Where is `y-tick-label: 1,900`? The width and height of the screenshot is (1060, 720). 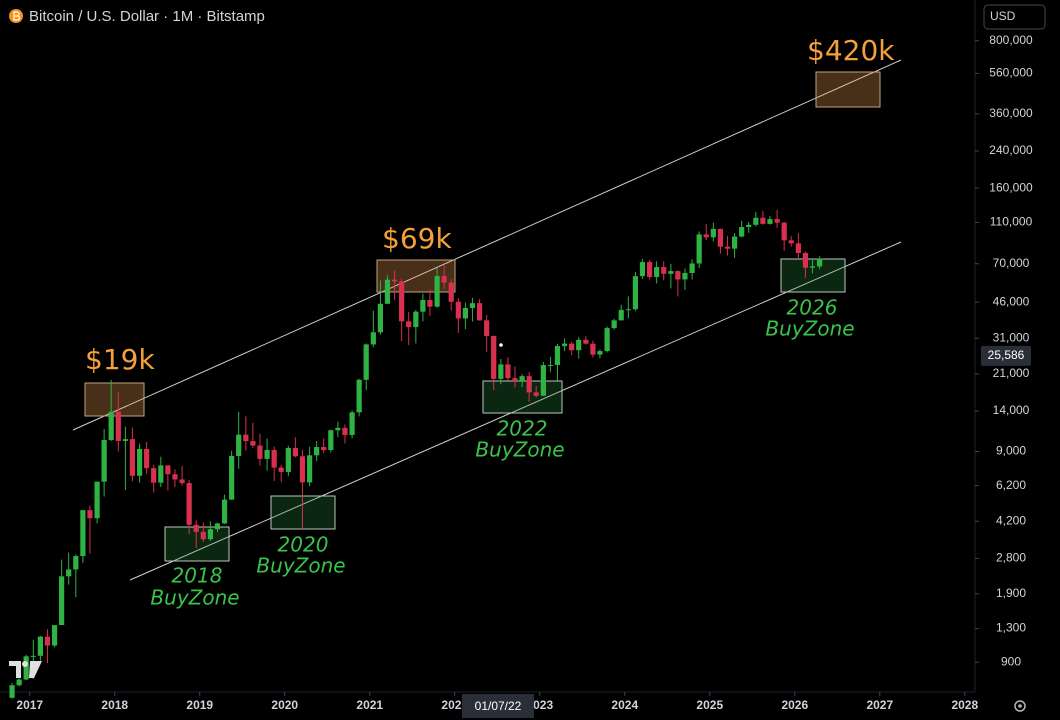 y-tick-label: 1,900 is located at coordinates (1011, 593).